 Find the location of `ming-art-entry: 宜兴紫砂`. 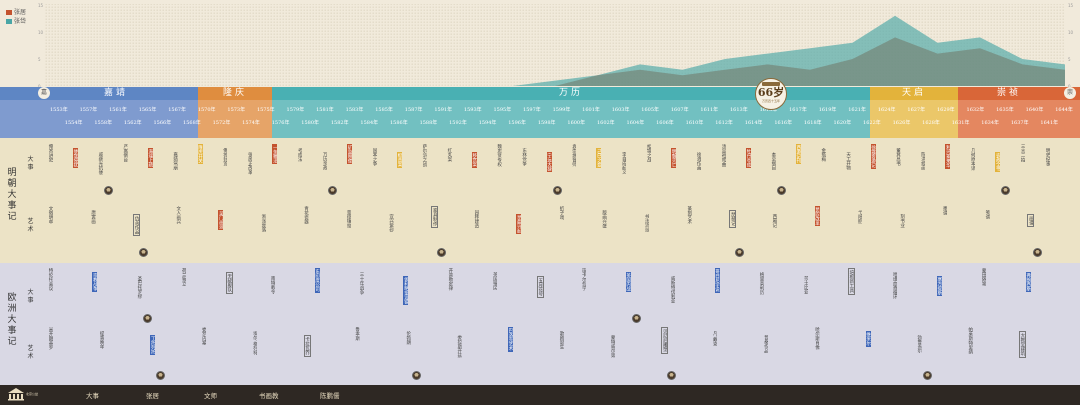

ming-art-entry: 宜兴紫砂 is located at coordinates (391, 223).